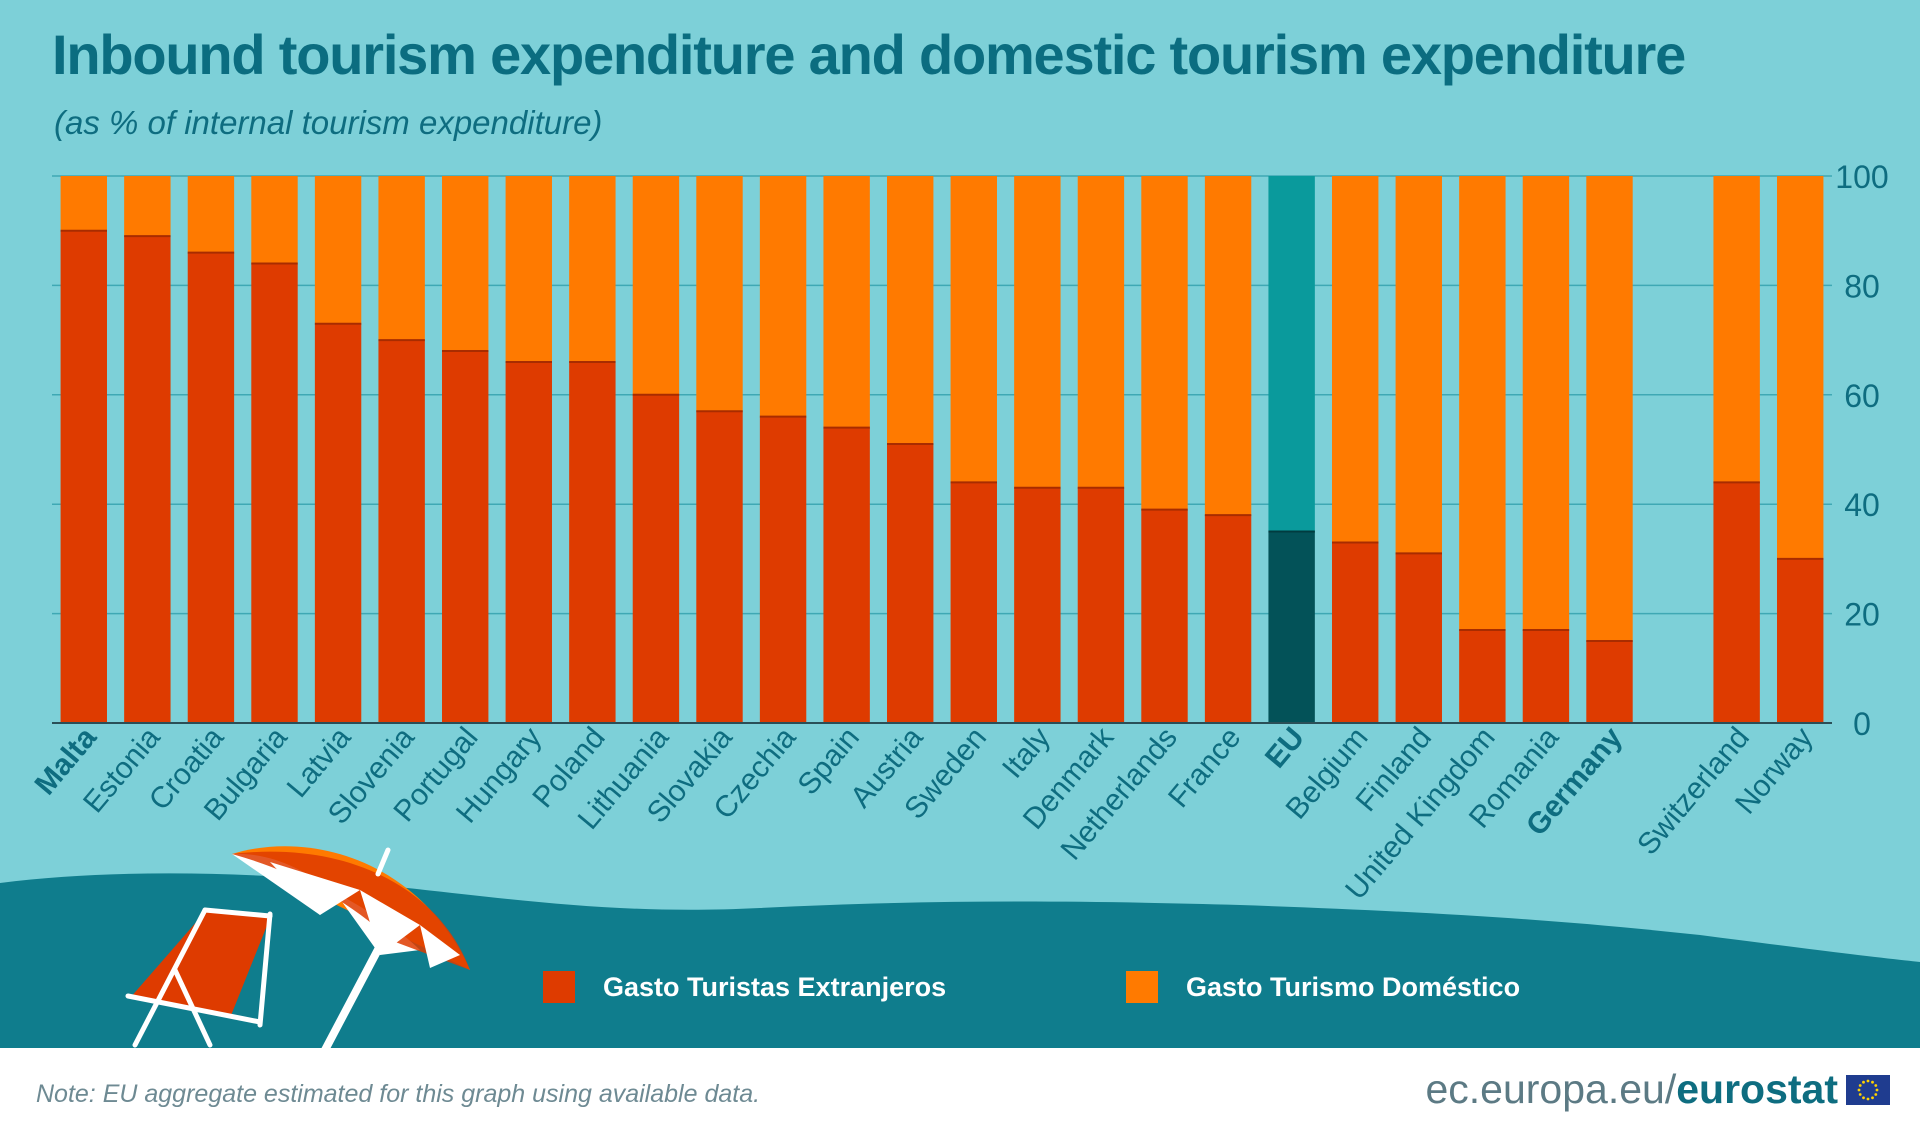 This screenshot has height=1134, width=1920. What do you see at coordinates (1862, 505) in the screenshot?
I see `y-tick-label: 40` at bounding box center [1862, 505].